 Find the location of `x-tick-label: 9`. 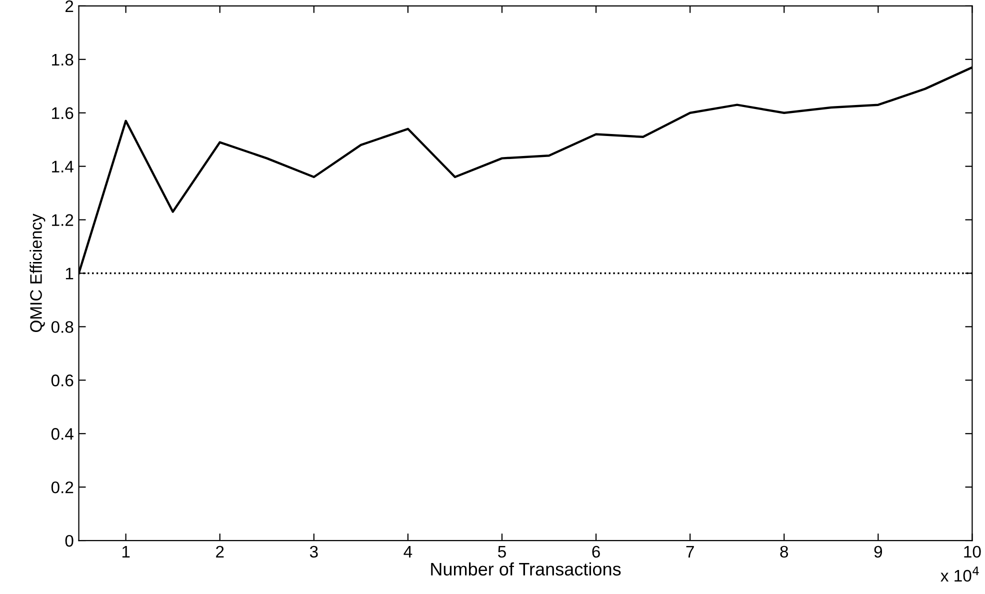

x-tick-label: 9 is located at coordinates (878, 552).